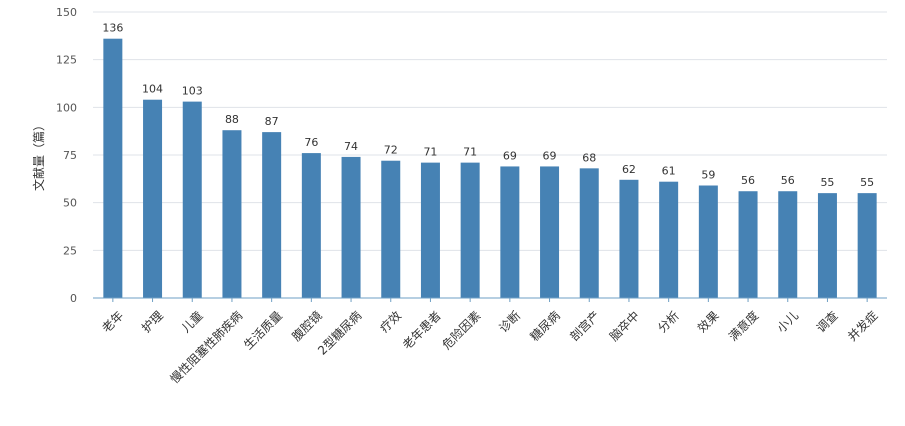 The height and width of the screenshot is (426, 905). Describe the element at coordinates (669, 171) in the screenshot. I see `data-label: 61` at that location.